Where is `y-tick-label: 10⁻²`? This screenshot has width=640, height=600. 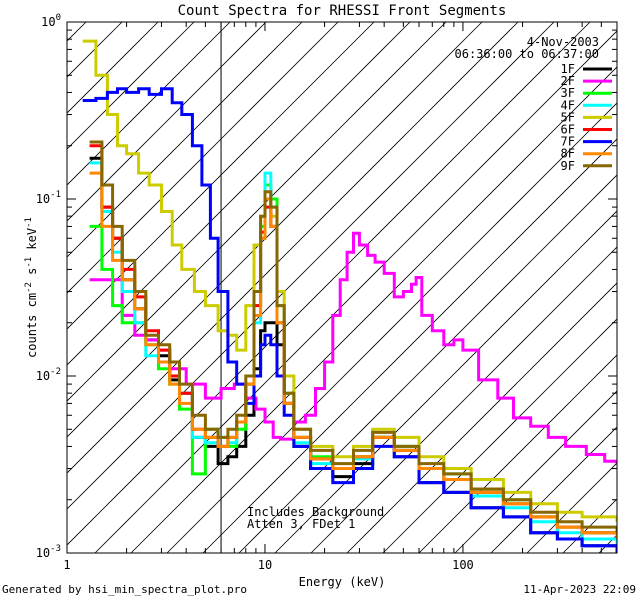 y-tick-label: 10⁻² is located at coordinates (48, 375).